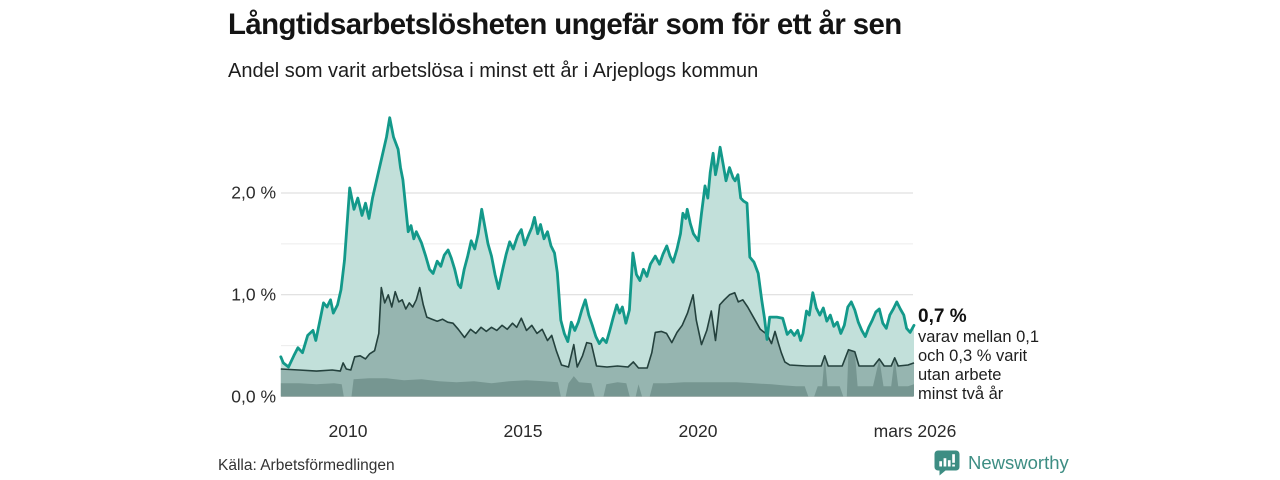 This screenshot has width=1280, height=480. What do you see at coordinates (597, 373) in the screenshot?
I see `area-minst-tva-ar-nedre` at bounding box center [597, 373].